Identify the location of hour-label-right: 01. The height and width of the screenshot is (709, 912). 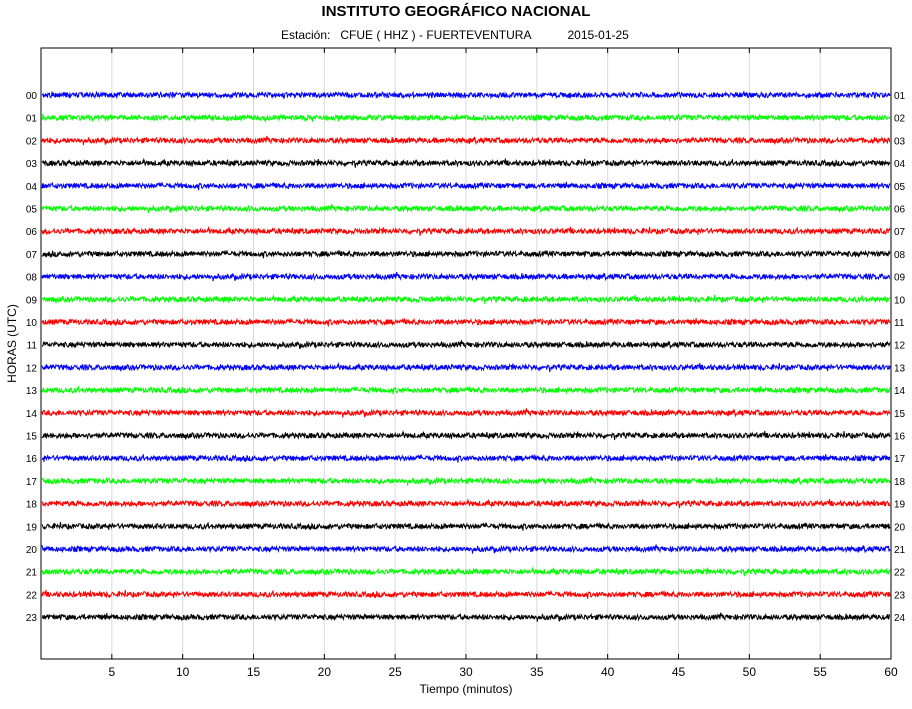
(900, 96).